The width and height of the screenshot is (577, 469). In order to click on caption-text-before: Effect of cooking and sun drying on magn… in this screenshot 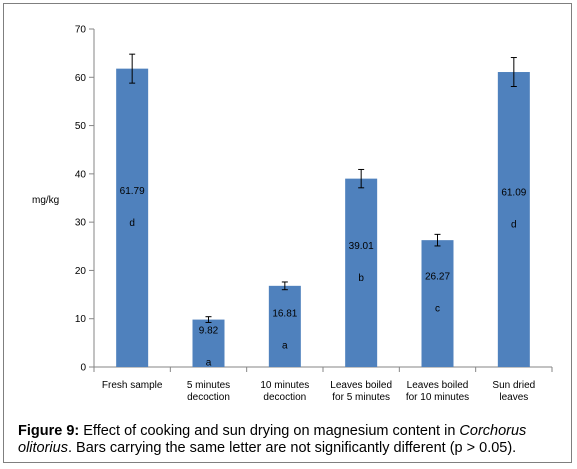, I will do `click(269, 431)`.